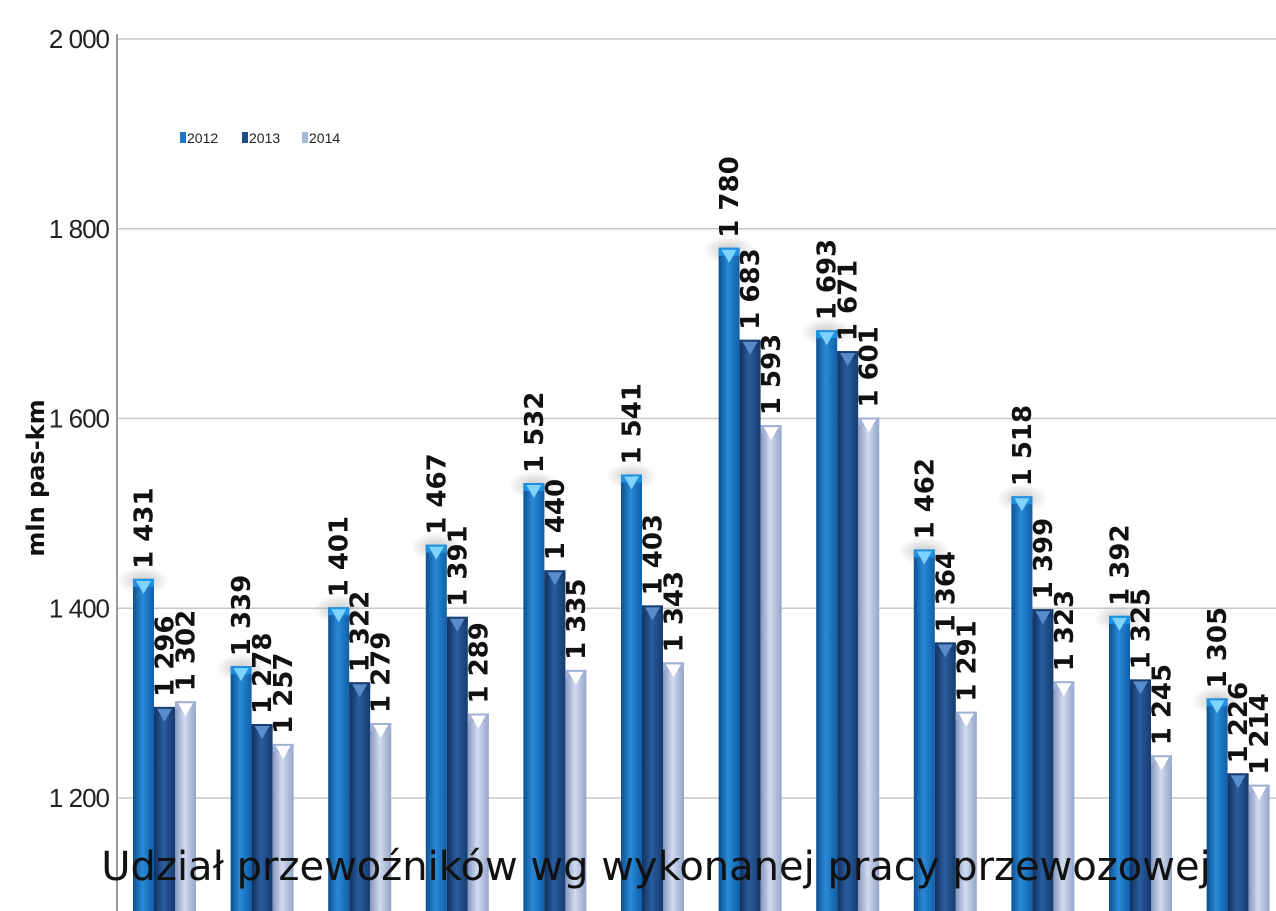 The image size is (1276, 911). Describe the element at coordinates (1065, 630) in the screenshot. I see `data-label-2014-10: 1 323` at that location.